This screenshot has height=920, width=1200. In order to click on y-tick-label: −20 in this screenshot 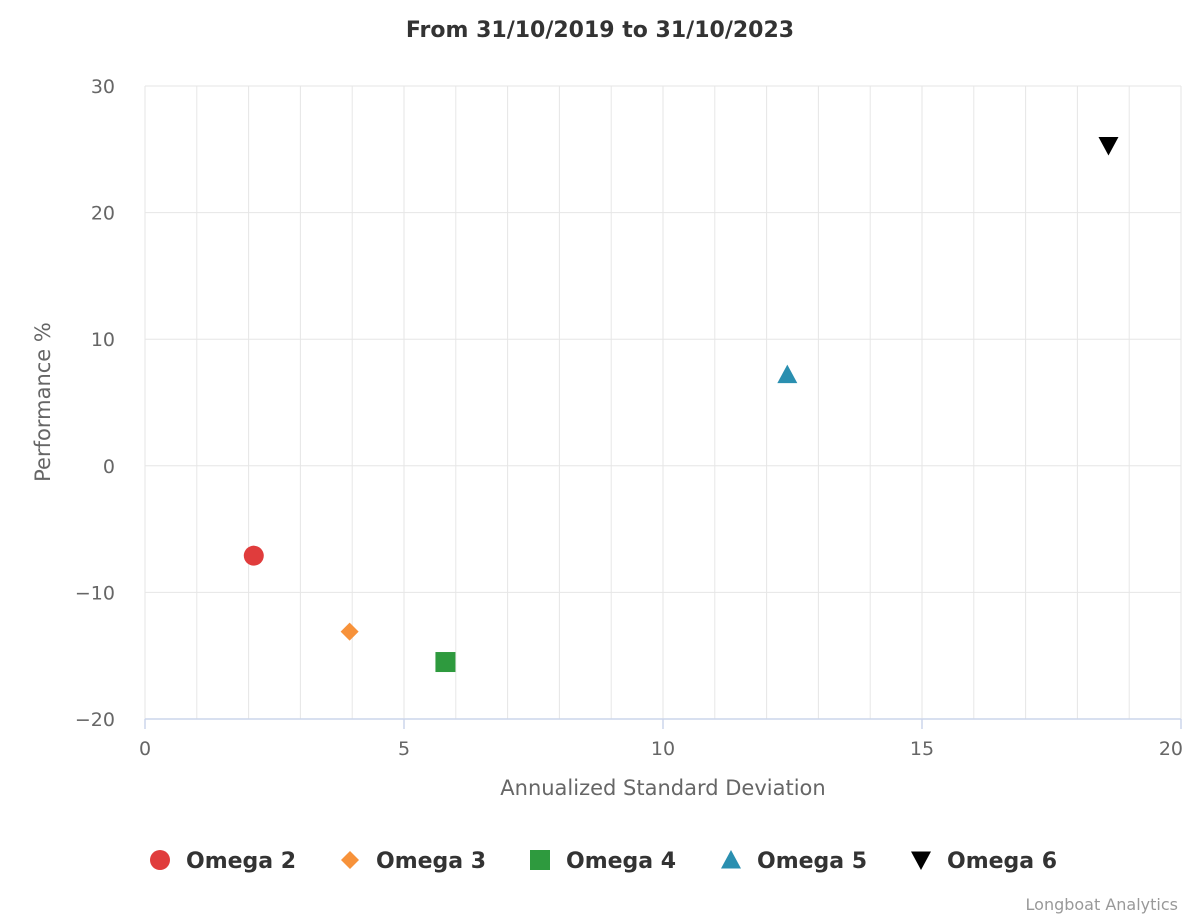, I will do `click(95, 720)`.